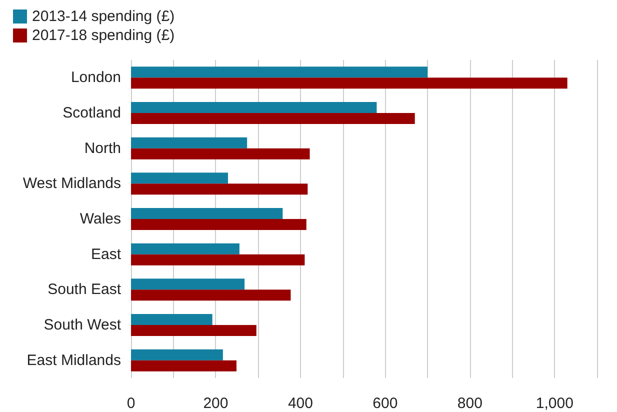 The width and height of the screenshot is (617, 412). What do you see at coordinates (71, 183) in the screenshot?
I see `y-tick-label: West Midlands` at bounding box center [71, 183].